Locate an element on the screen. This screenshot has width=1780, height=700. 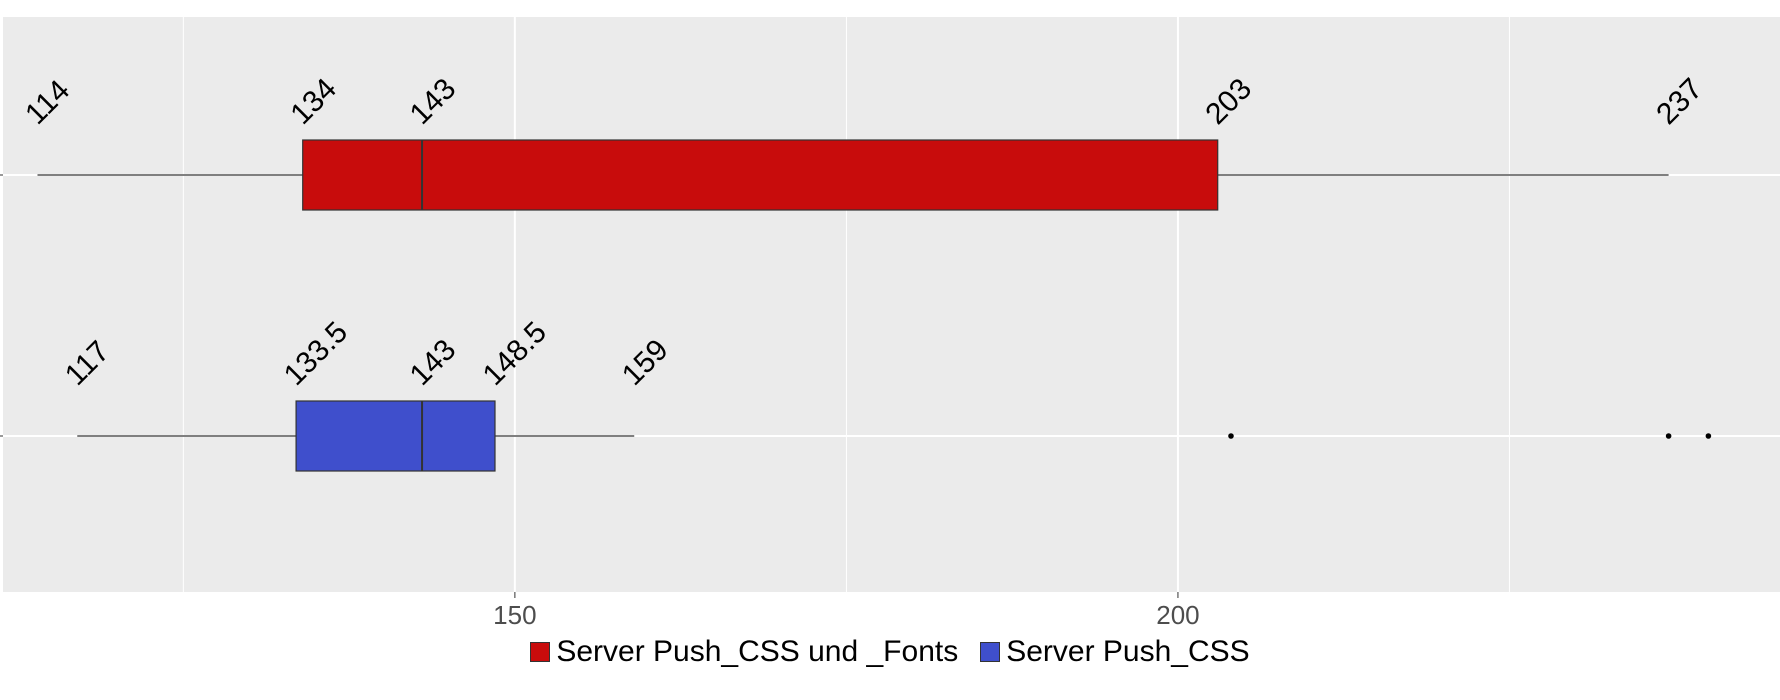
legend-item-fonts: Server Push_CSS und _Fonts is located at coordinates (744, 652).